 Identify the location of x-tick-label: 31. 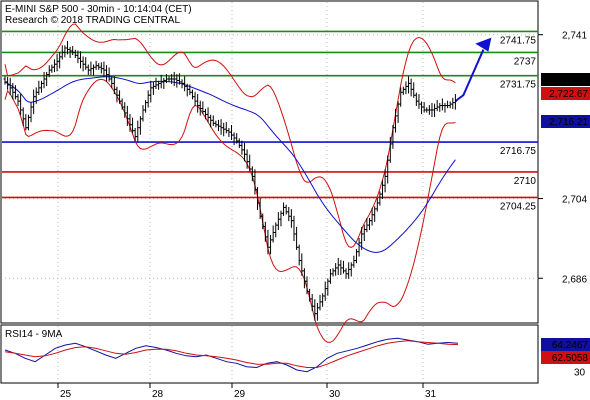
(431, 394).